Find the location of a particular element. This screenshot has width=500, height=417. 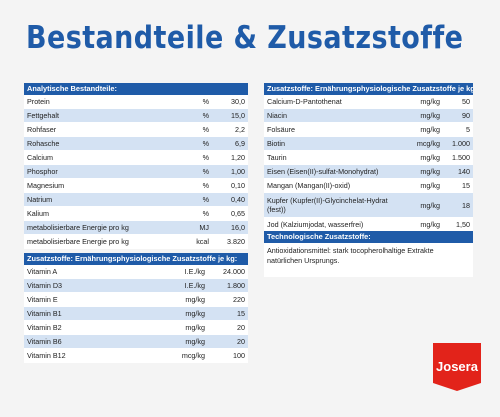

row-value: 1,00 is located at coordinates (238, 171).